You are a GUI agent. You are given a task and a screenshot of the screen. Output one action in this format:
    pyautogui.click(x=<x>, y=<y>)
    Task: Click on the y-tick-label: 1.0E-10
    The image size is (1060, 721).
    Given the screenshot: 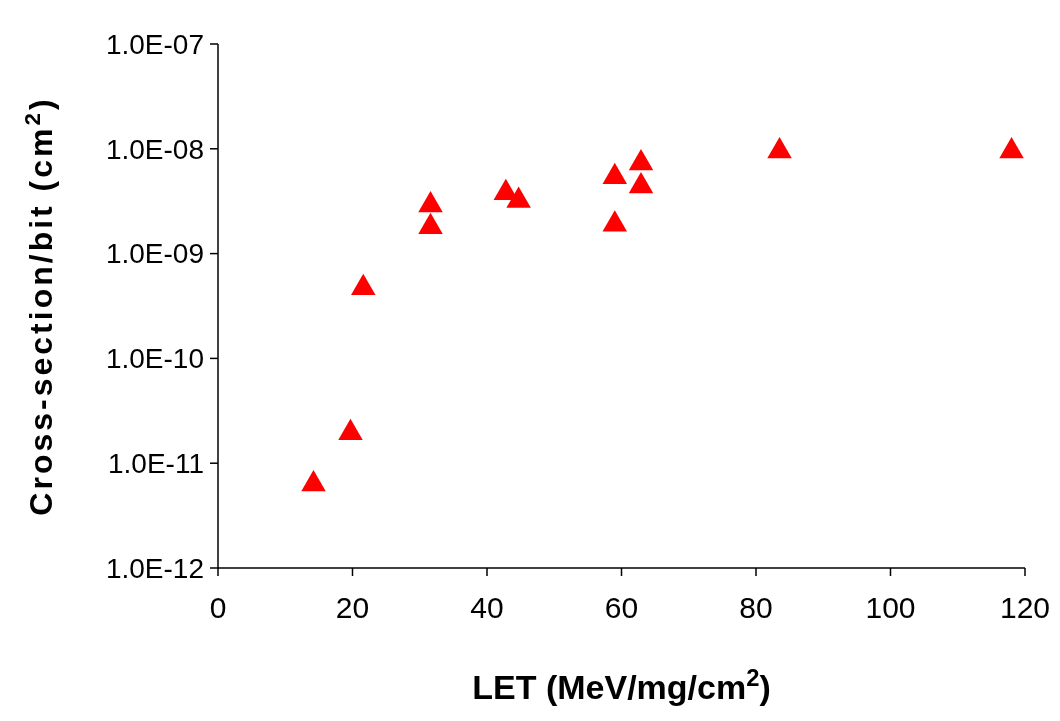 What is the action you would take?
    pyautogui.click(x=154, y=359)
    